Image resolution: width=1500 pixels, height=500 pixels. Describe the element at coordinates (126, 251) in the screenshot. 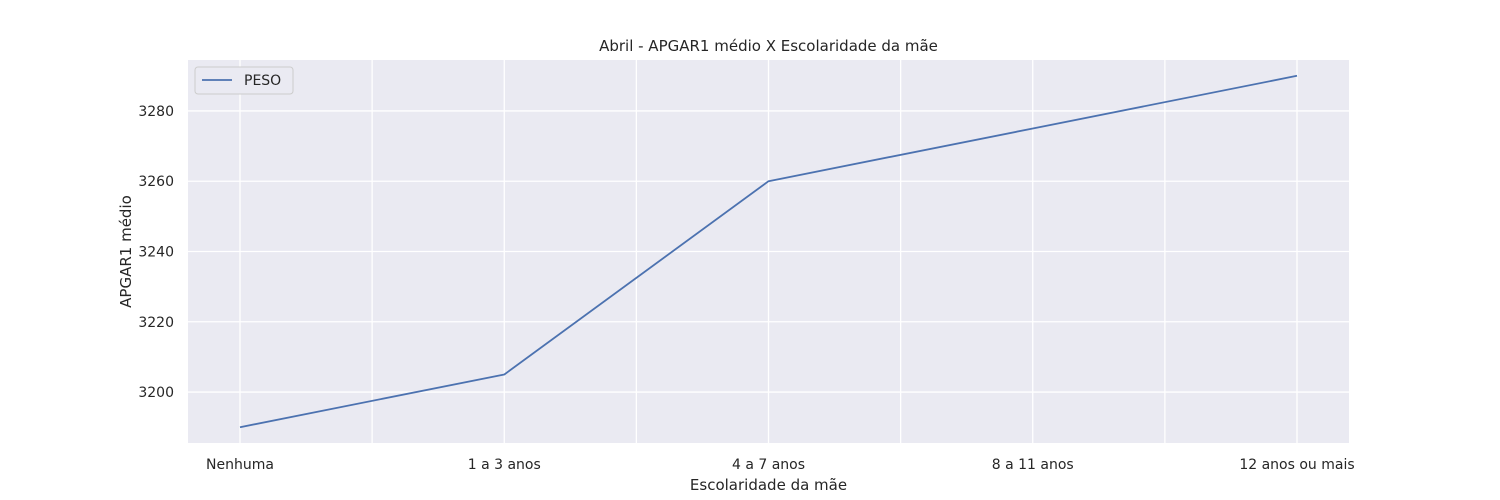

I see `y-axis-label: APGAR1 médio` at that location.